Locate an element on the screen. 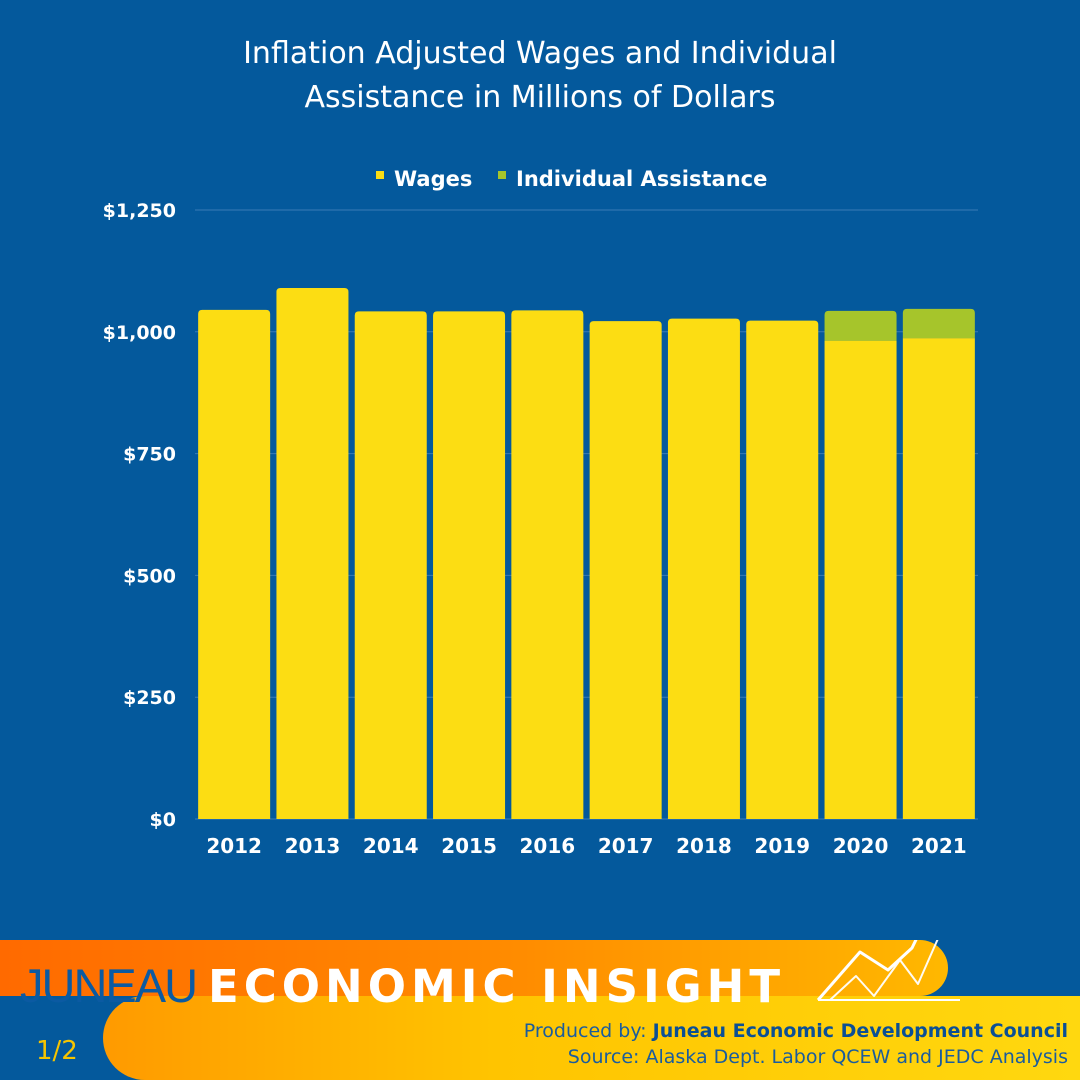  brand-juneau: JUNEAU is located at coordinates (109, 985).